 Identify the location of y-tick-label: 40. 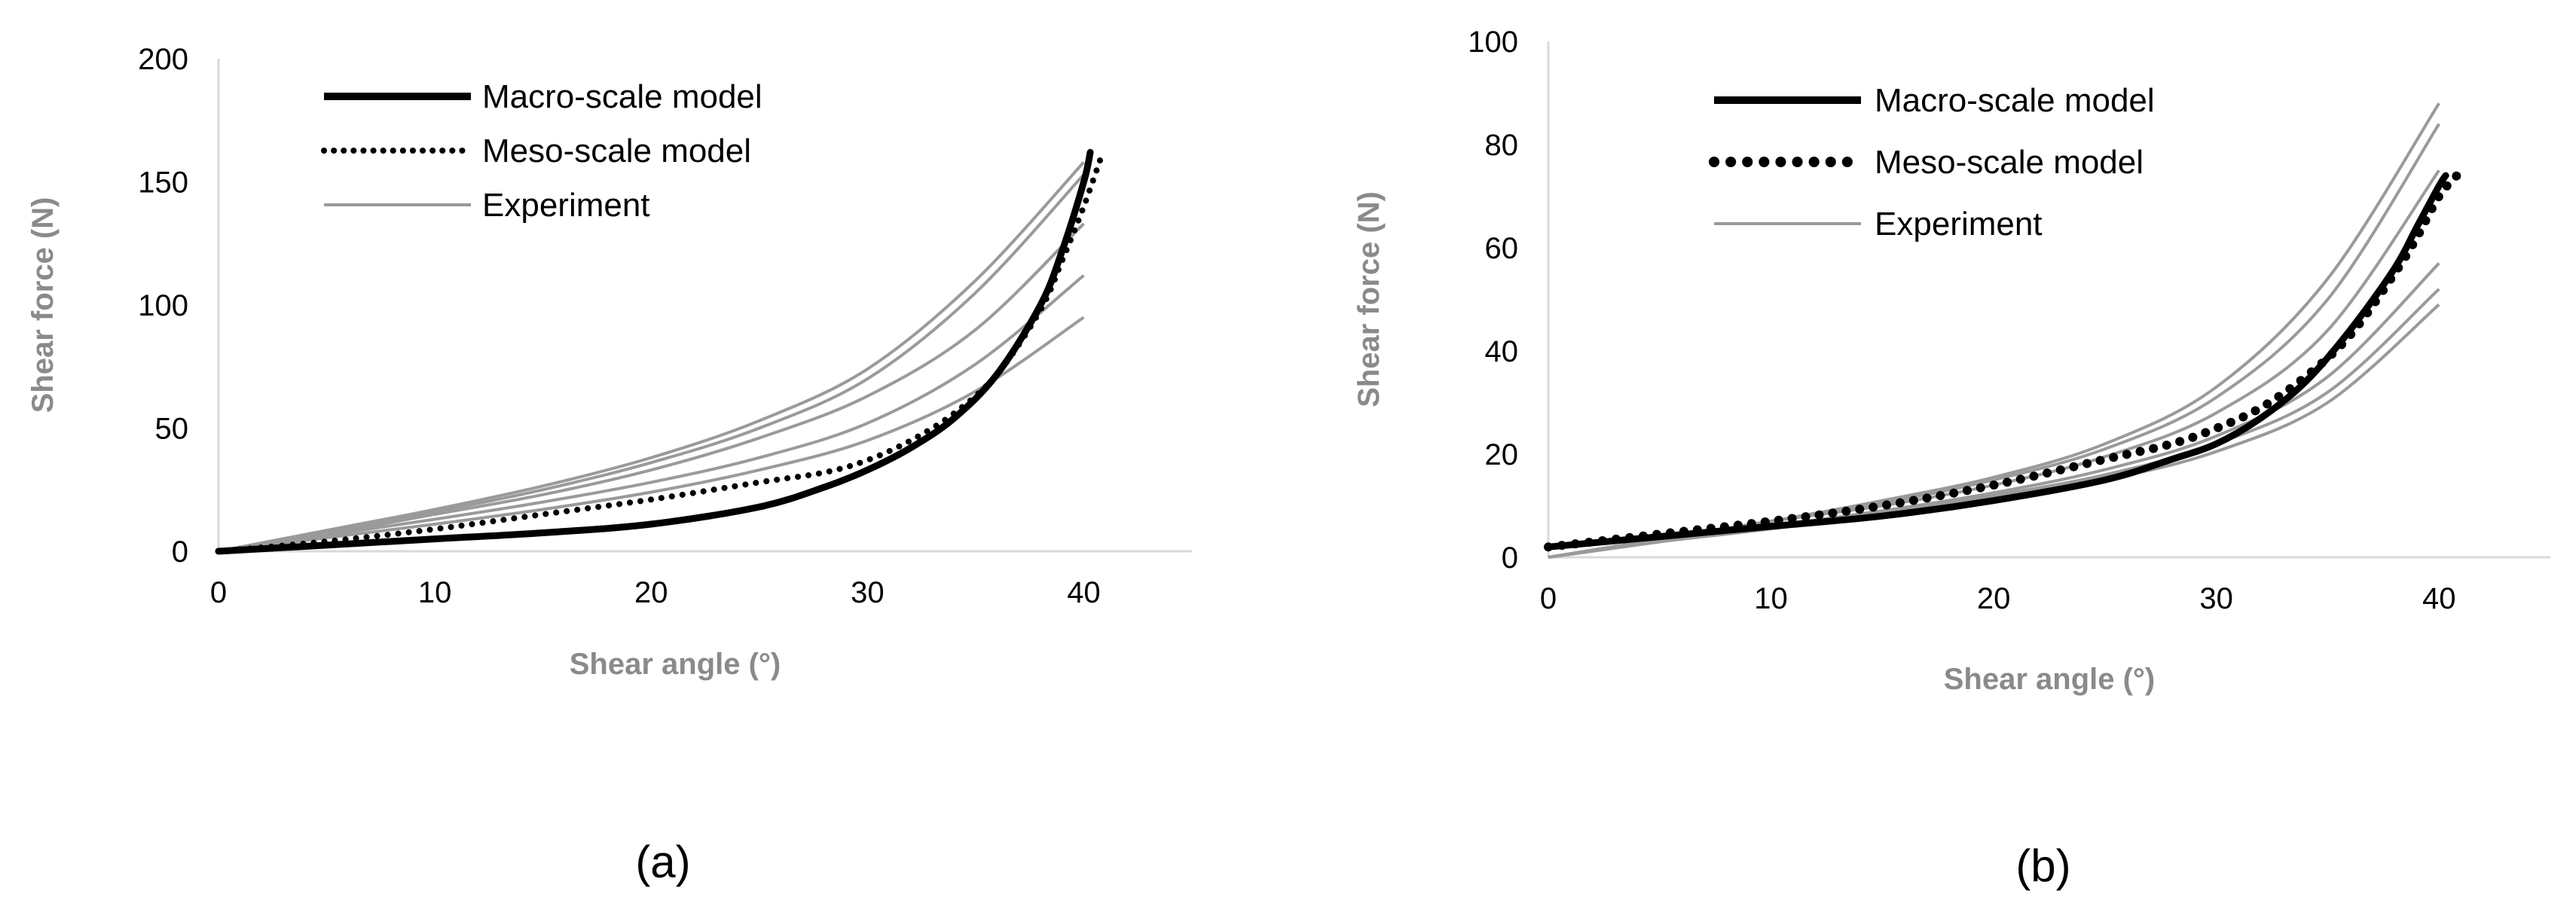
(1502, 351).